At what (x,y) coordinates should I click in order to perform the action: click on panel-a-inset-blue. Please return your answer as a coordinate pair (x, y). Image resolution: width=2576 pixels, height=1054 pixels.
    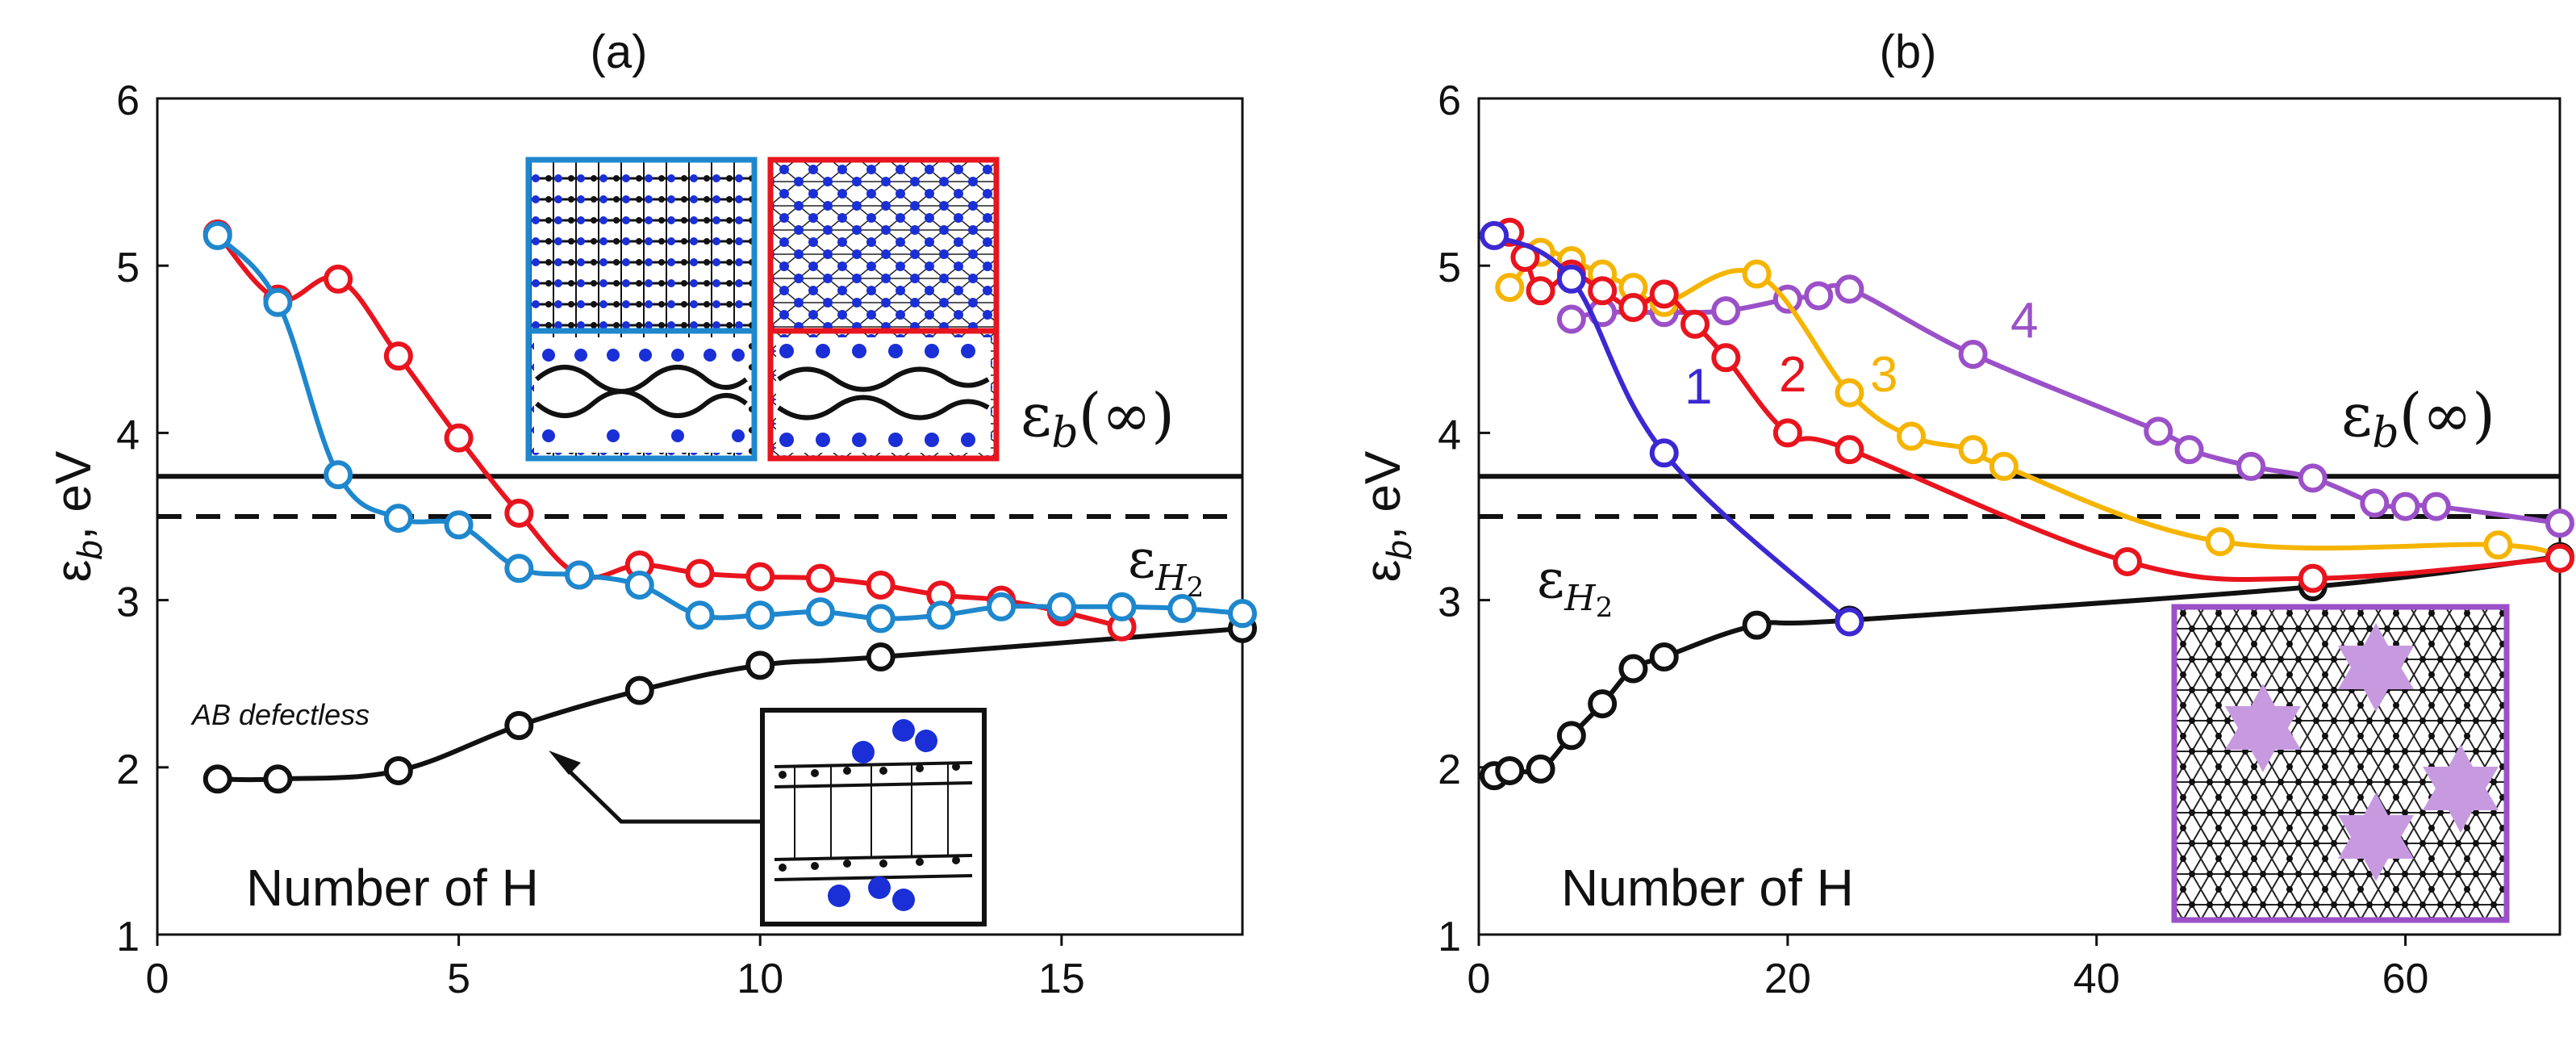
    Looking at the image, I should click on (641, 309).